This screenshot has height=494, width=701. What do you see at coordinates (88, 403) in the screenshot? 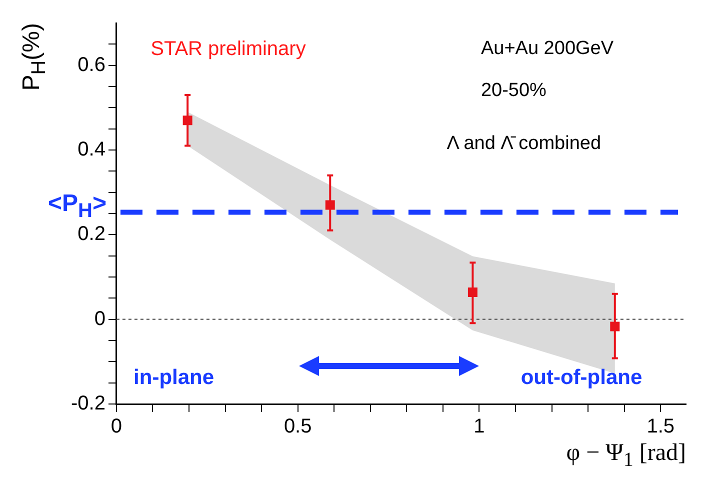
I see `y-tick-label: -0.2` at bounding box center [88, 403].